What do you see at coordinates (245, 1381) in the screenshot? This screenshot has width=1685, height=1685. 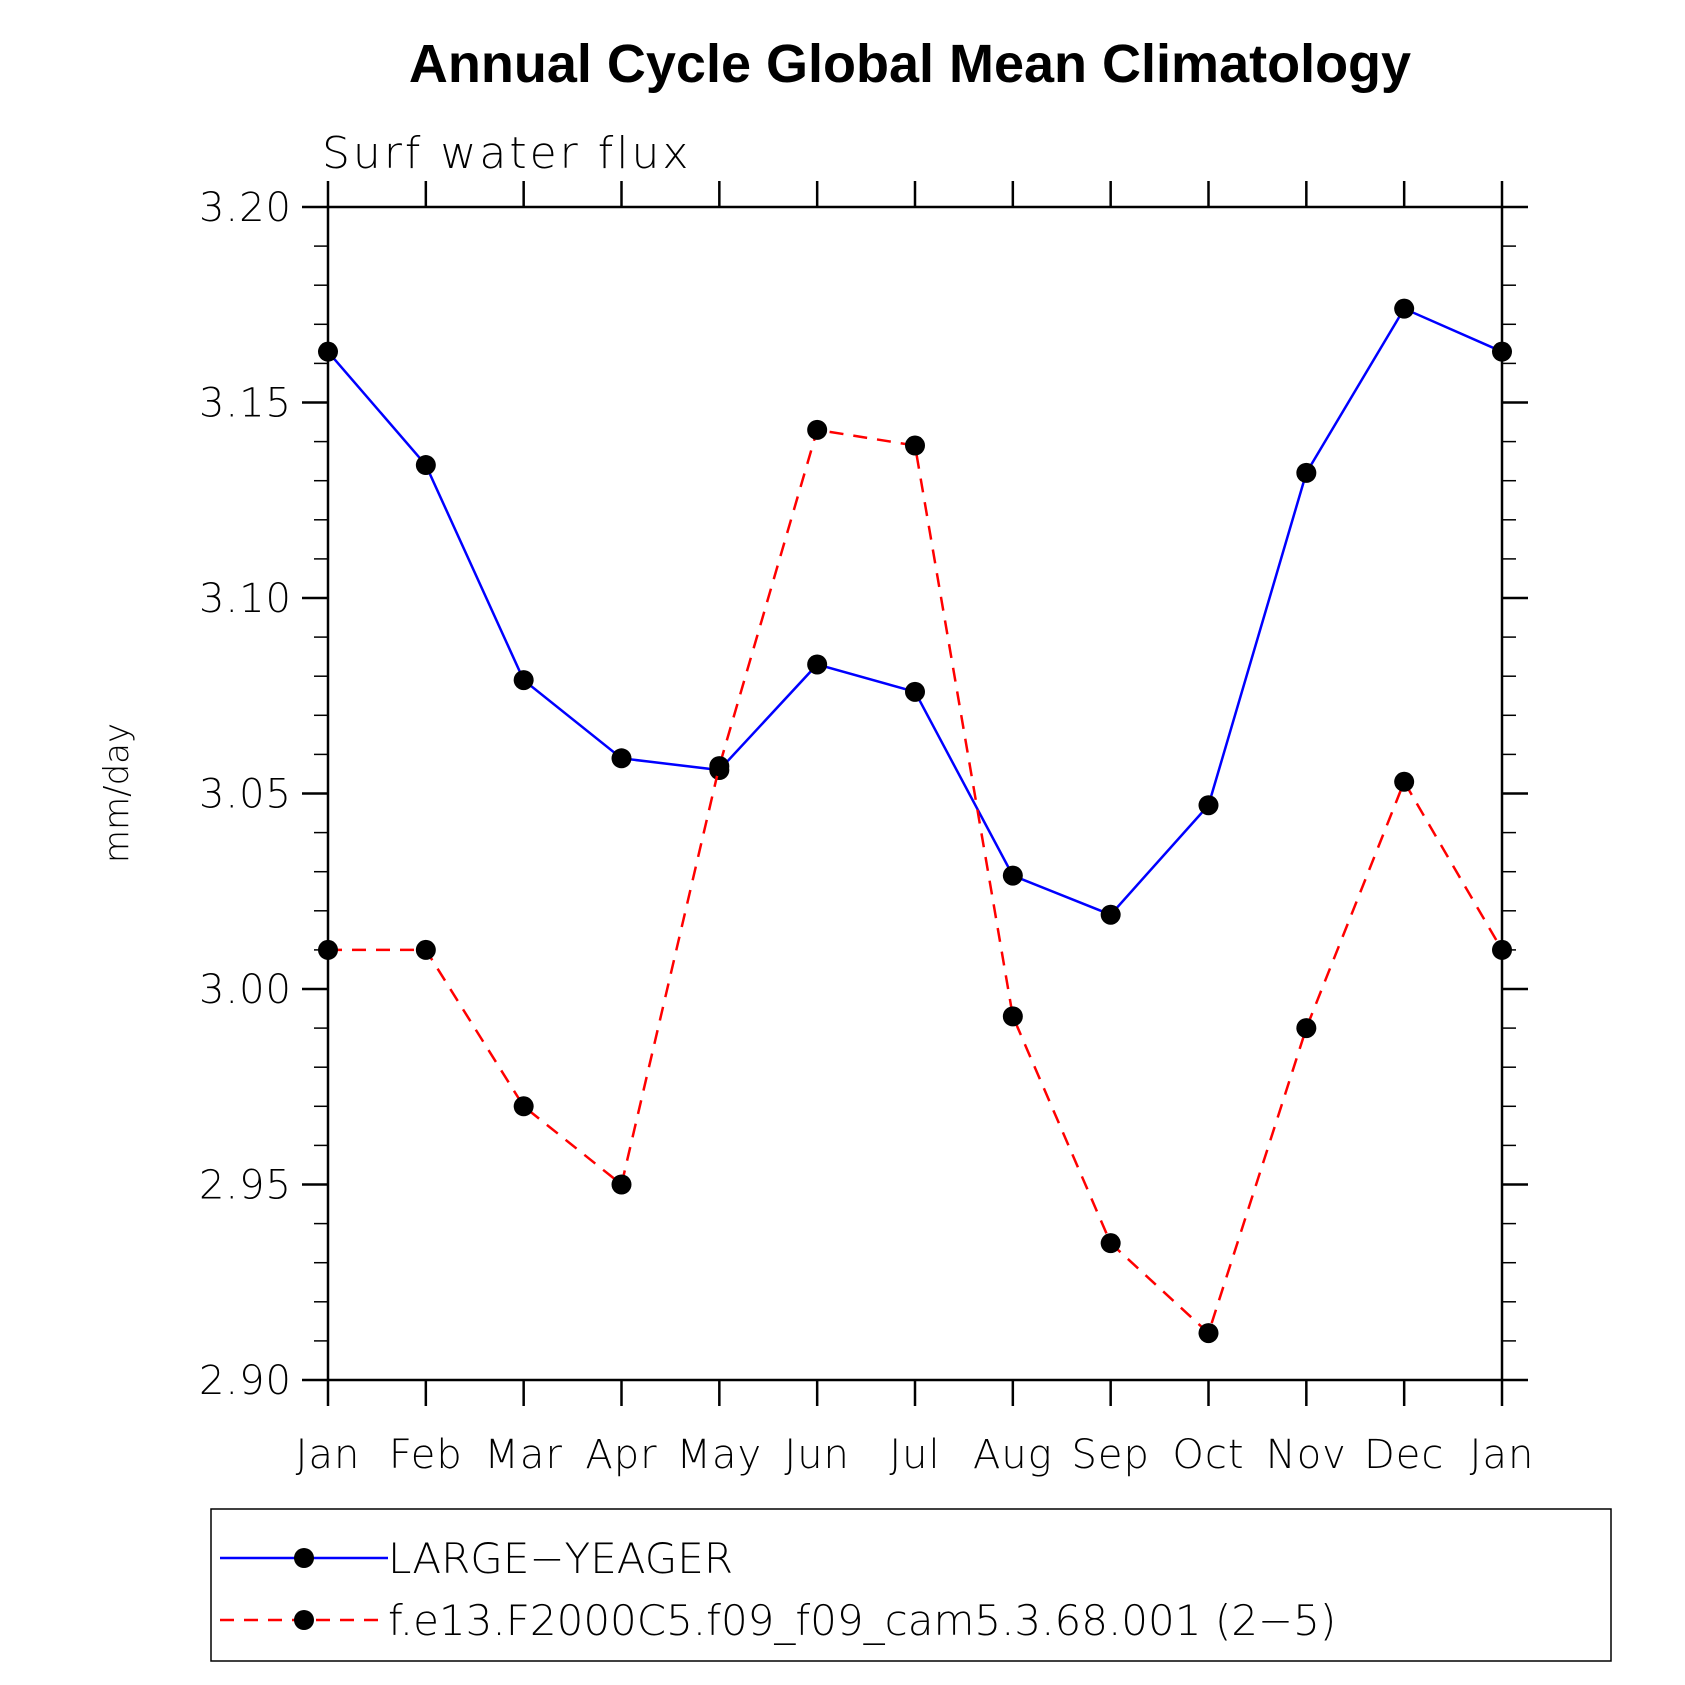 I see `y-tick-label: 2.90` at bounding box center [245, 1381].